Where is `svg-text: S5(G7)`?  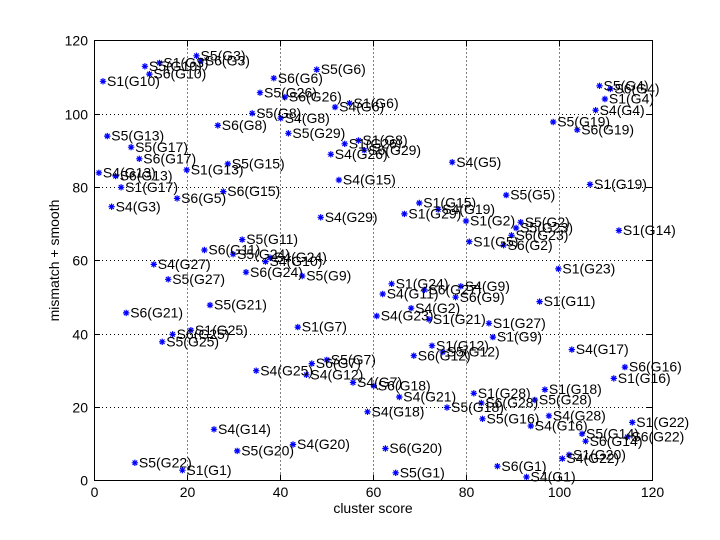
svg-text: S5(G7) is located at coordinates (353, 360).